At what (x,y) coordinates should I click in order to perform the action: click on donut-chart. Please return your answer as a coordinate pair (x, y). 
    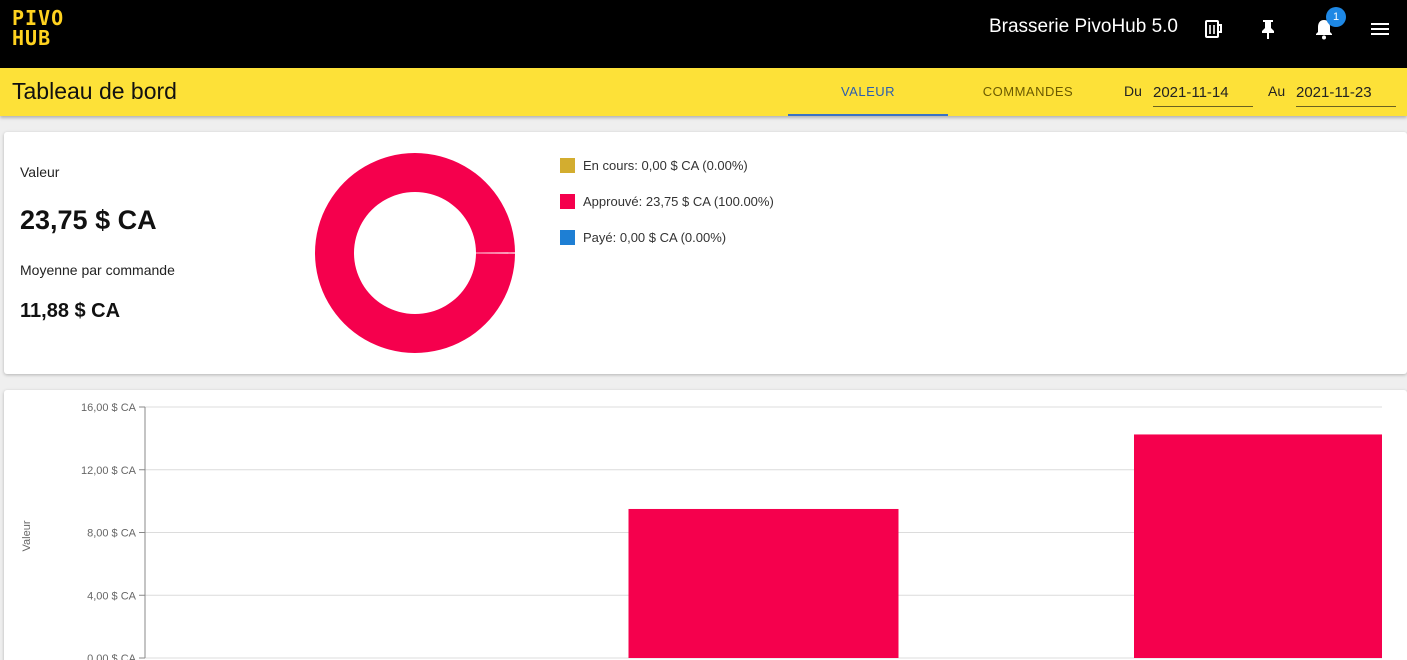
    Looking at the image, I should click on (414, 252).